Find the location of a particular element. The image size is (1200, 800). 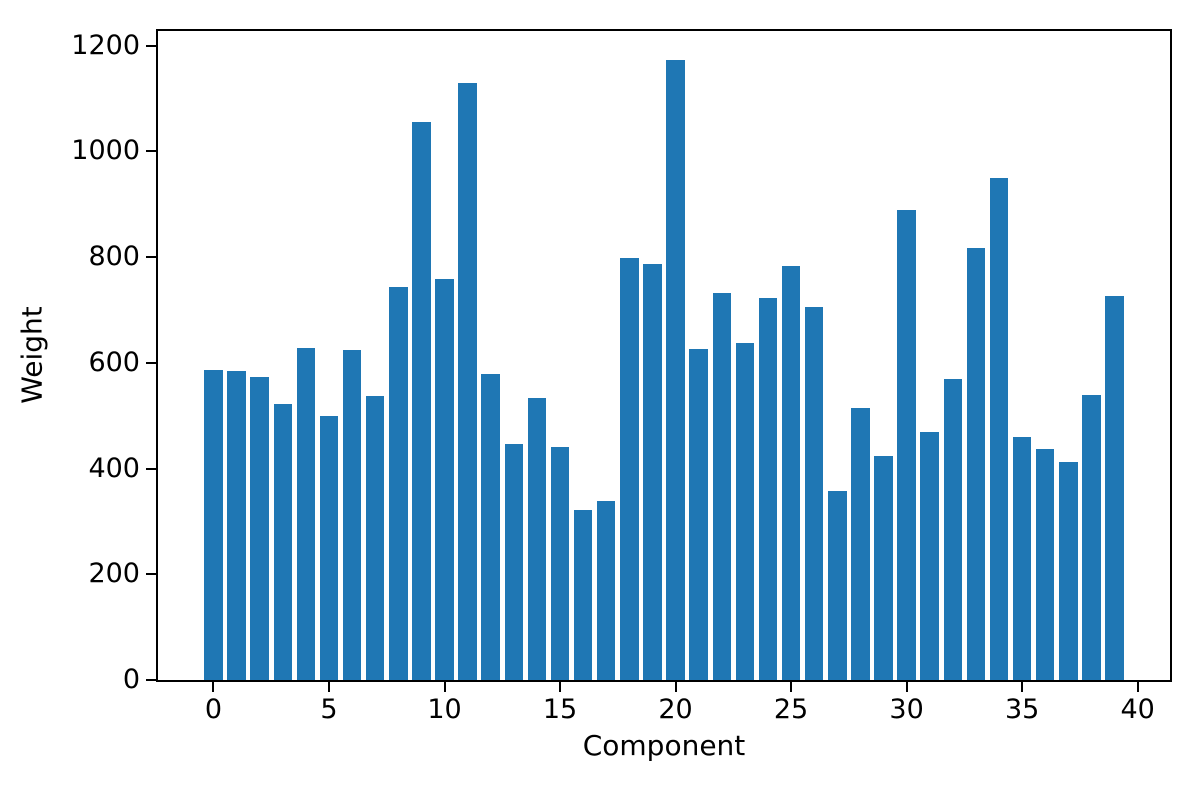

x-tick-label-5: 5 is located at coordinates (329, 709).